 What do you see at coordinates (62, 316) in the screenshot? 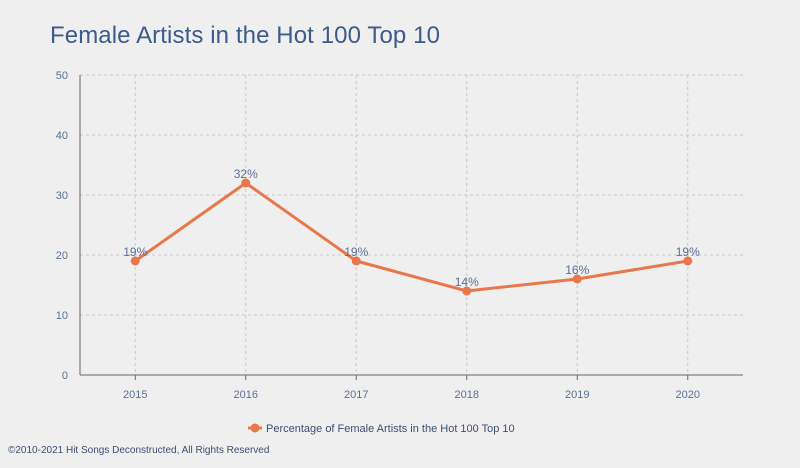
I see `y-tick-label: 10` at bounding box center [62, 316].